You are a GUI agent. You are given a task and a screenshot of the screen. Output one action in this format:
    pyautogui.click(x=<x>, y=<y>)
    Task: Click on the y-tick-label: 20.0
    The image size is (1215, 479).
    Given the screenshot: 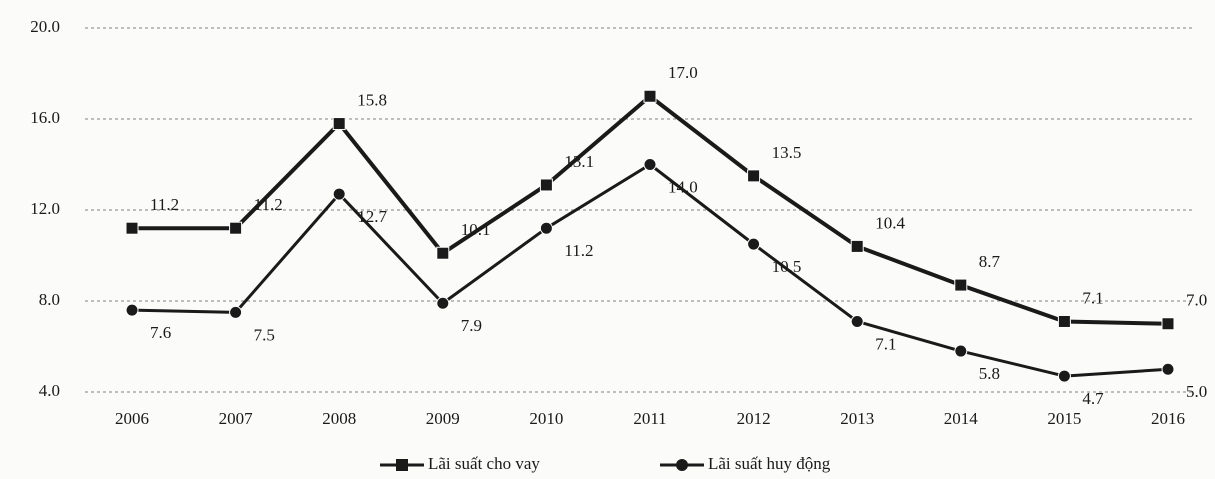 What is the action you would take?
    pyautogui.click(x=45, y=26)
    